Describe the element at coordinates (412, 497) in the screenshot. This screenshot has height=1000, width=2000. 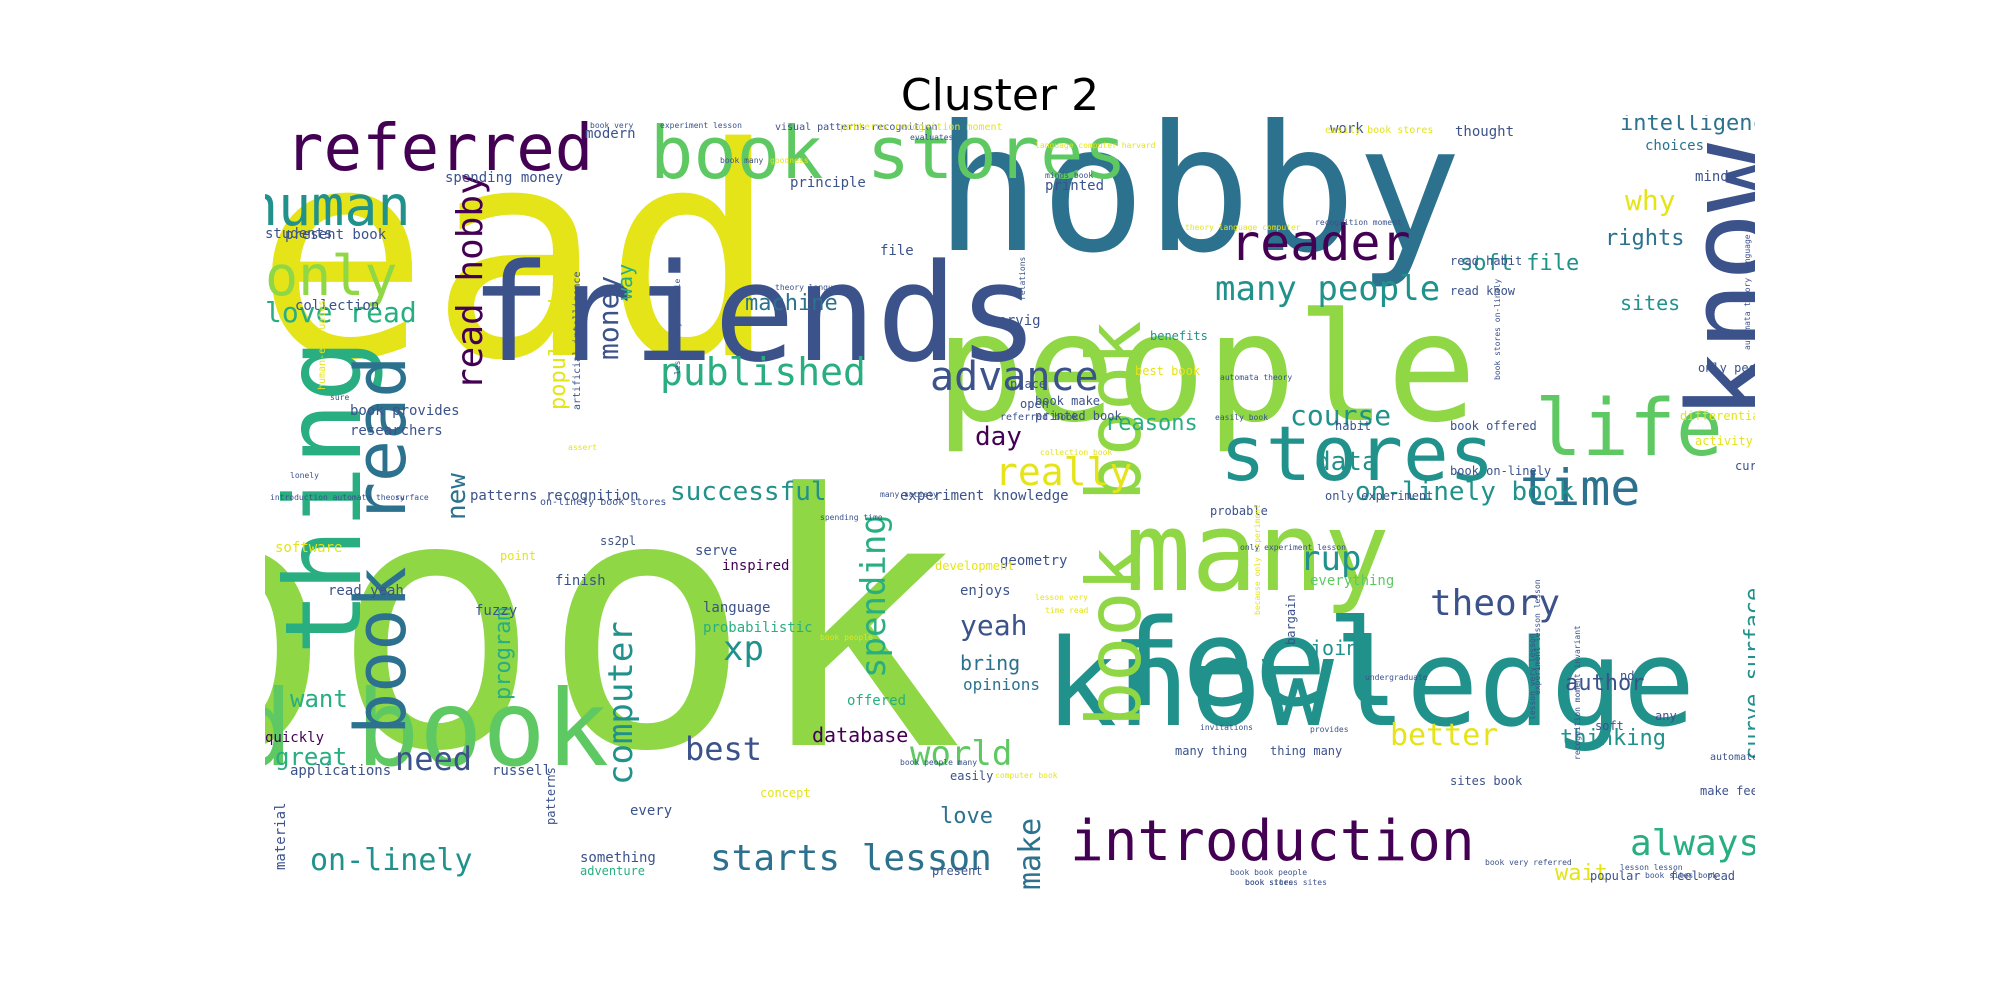
I see `cloud-word: surface` at that location.